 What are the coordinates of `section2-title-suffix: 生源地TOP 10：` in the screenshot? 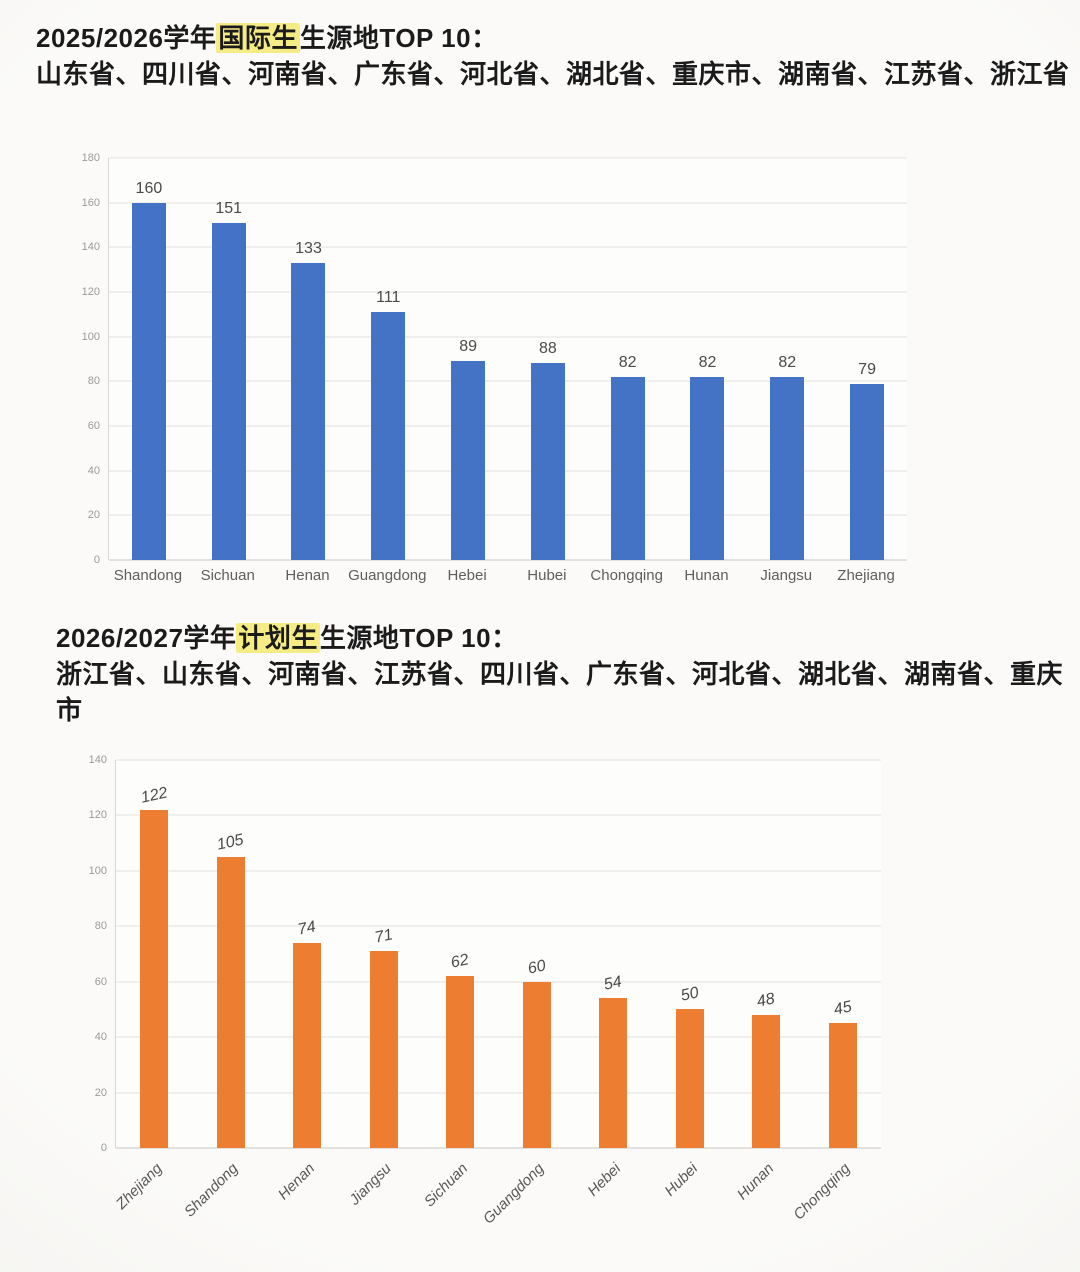 It's located at (418, 638).